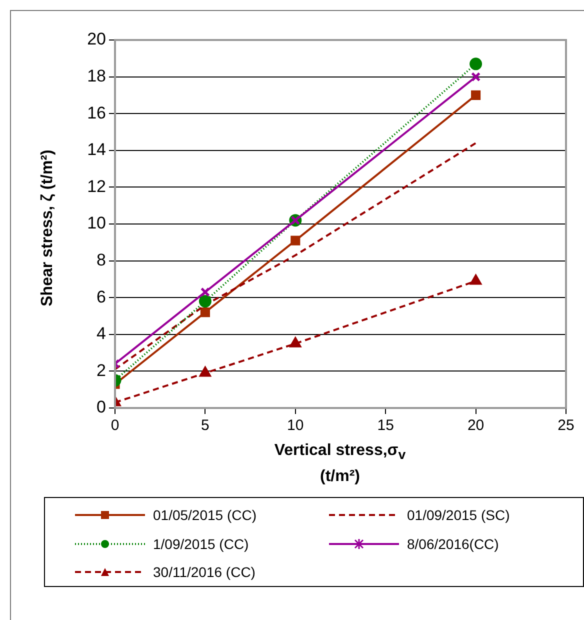 This screenshot has width=584, height=620. I want to click on y-tick-label: 6, so click(101, 296).